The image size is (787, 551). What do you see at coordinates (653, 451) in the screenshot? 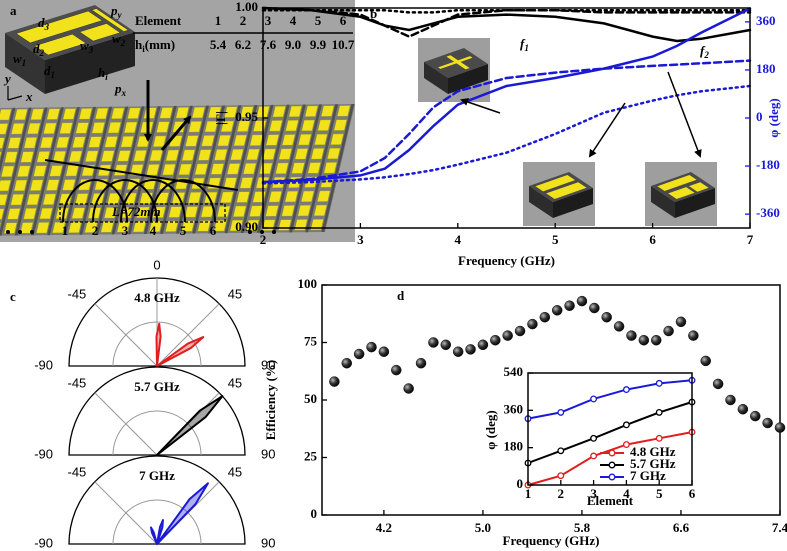
I see `legend-label: 4.8 GHz` at bounding box center [653, 451].